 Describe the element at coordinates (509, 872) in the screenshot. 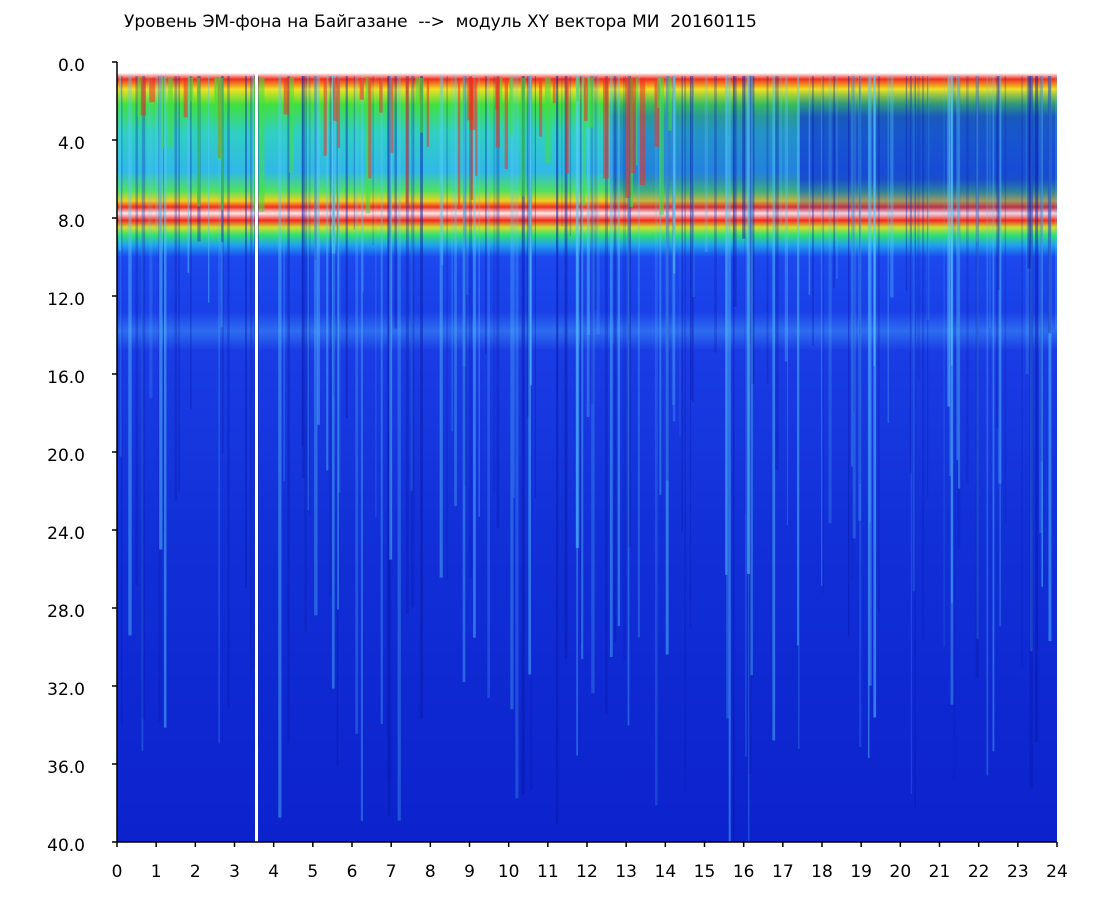

I see `x-tick-label: 10` at that location.